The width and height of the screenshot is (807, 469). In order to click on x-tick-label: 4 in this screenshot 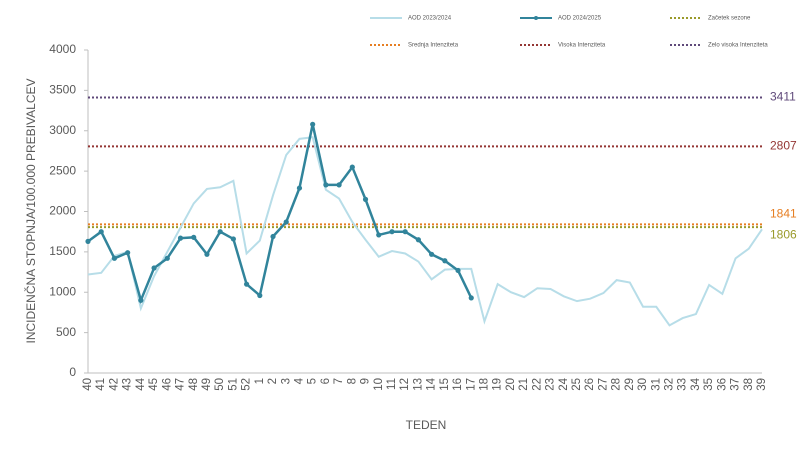, I will do `click(299, 380)`.